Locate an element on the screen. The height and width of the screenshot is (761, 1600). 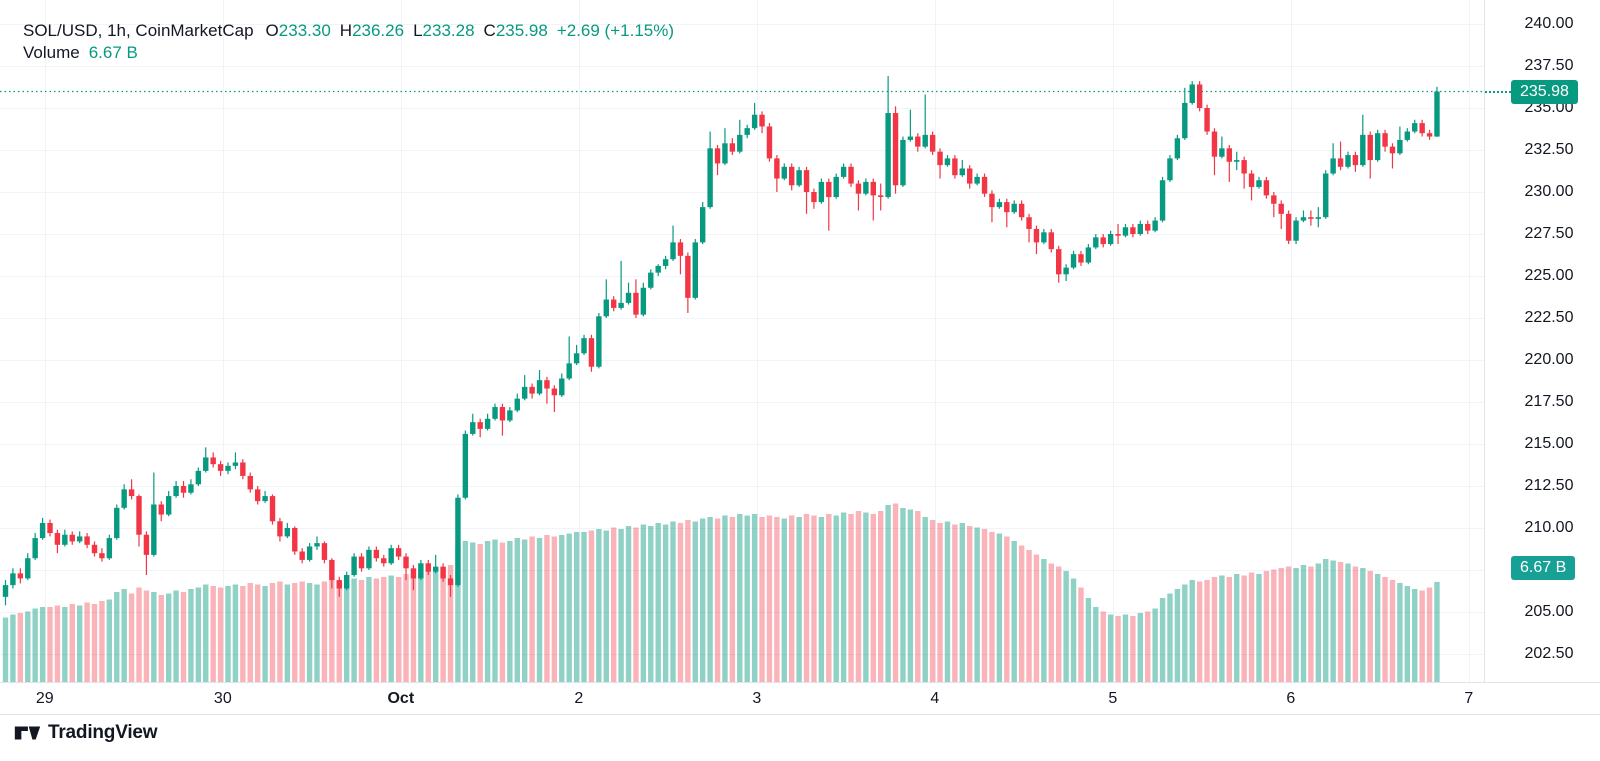
low-label: L is located at coordinates (418, 30).